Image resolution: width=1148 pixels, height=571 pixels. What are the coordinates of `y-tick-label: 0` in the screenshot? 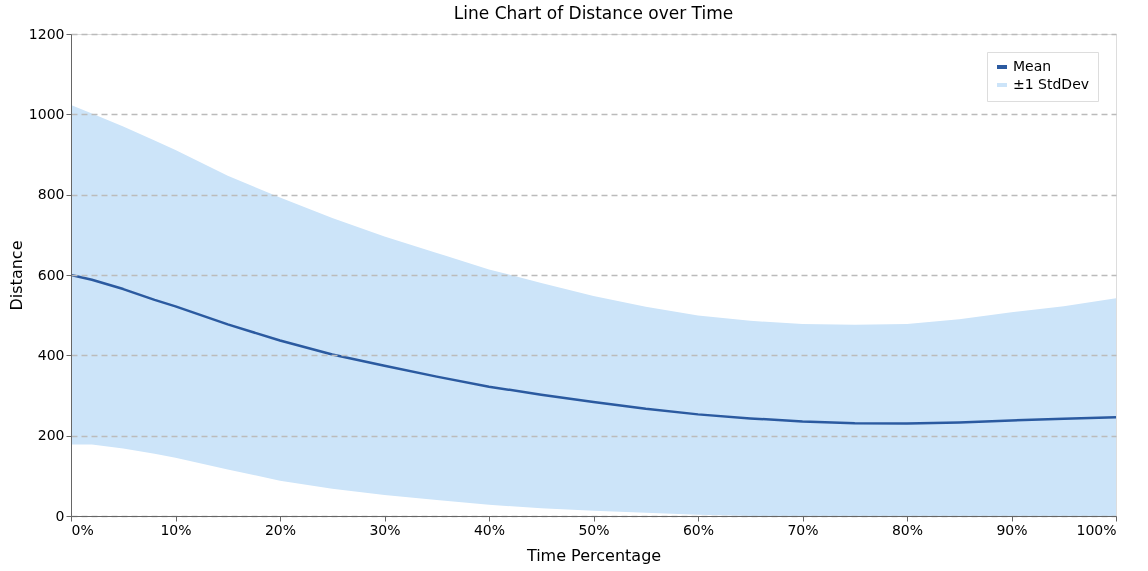 It's located at (60, 515).